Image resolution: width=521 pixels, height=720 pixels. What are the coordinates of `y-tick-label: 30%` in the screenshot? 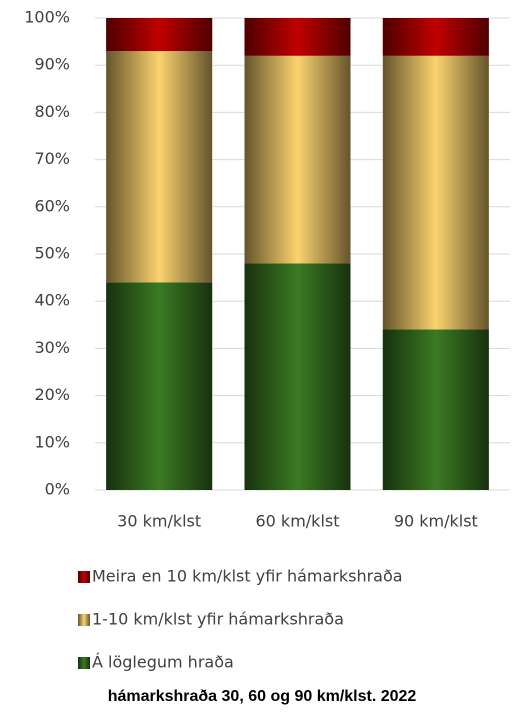 It's located at (52, 347).